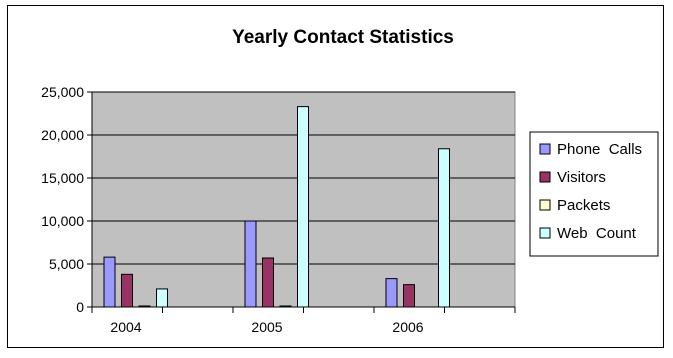 The image size is (673, 358). Describe the element at coordinates (66, 264) in the screenshot. I see `y-tick-label: 5,000` at that location.